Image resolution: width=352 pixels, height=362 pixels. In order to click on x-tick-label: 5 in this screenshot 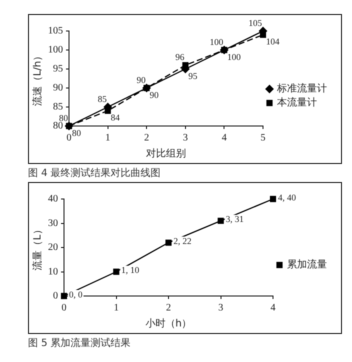, I will do `click(263, 138)`.